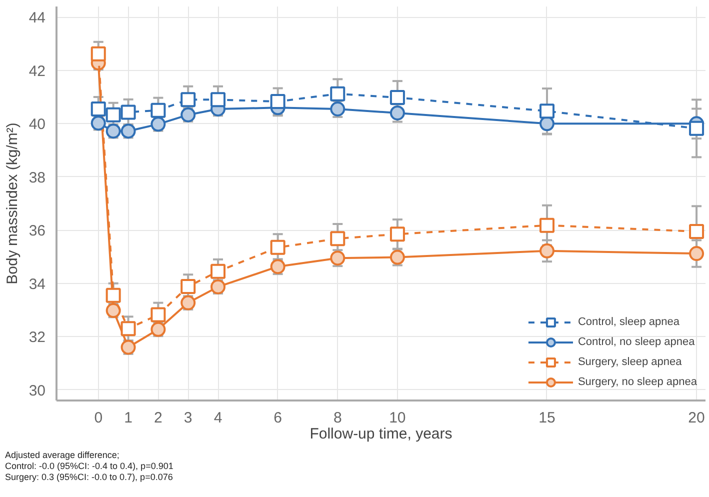  I want to click on x-axis-title: Follow-up time, years, so click(381, 434).